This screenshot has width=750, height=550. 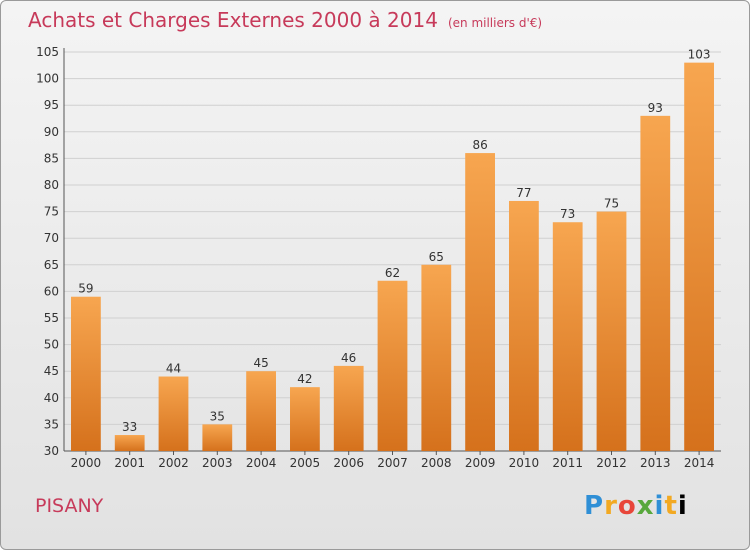 What do you see at coordinates (86, 373) in the screenshot?
I see `bar-2000` at bounding box center [86, 373].